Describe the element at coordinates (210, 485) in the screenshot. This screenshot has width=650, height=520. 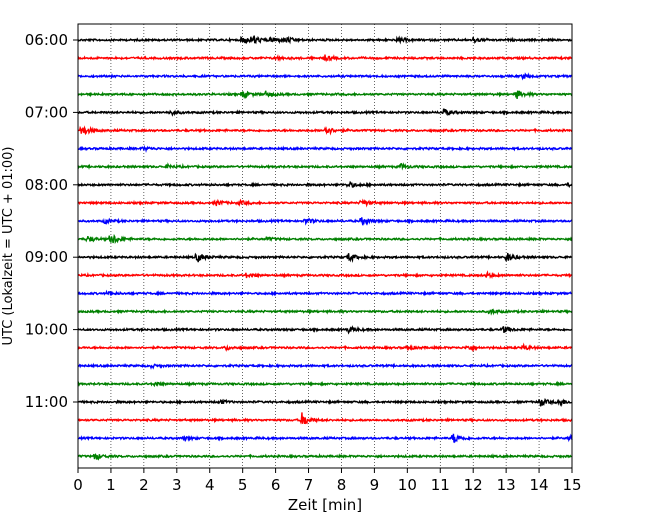
I see `x-tick-label: 4` at that location.